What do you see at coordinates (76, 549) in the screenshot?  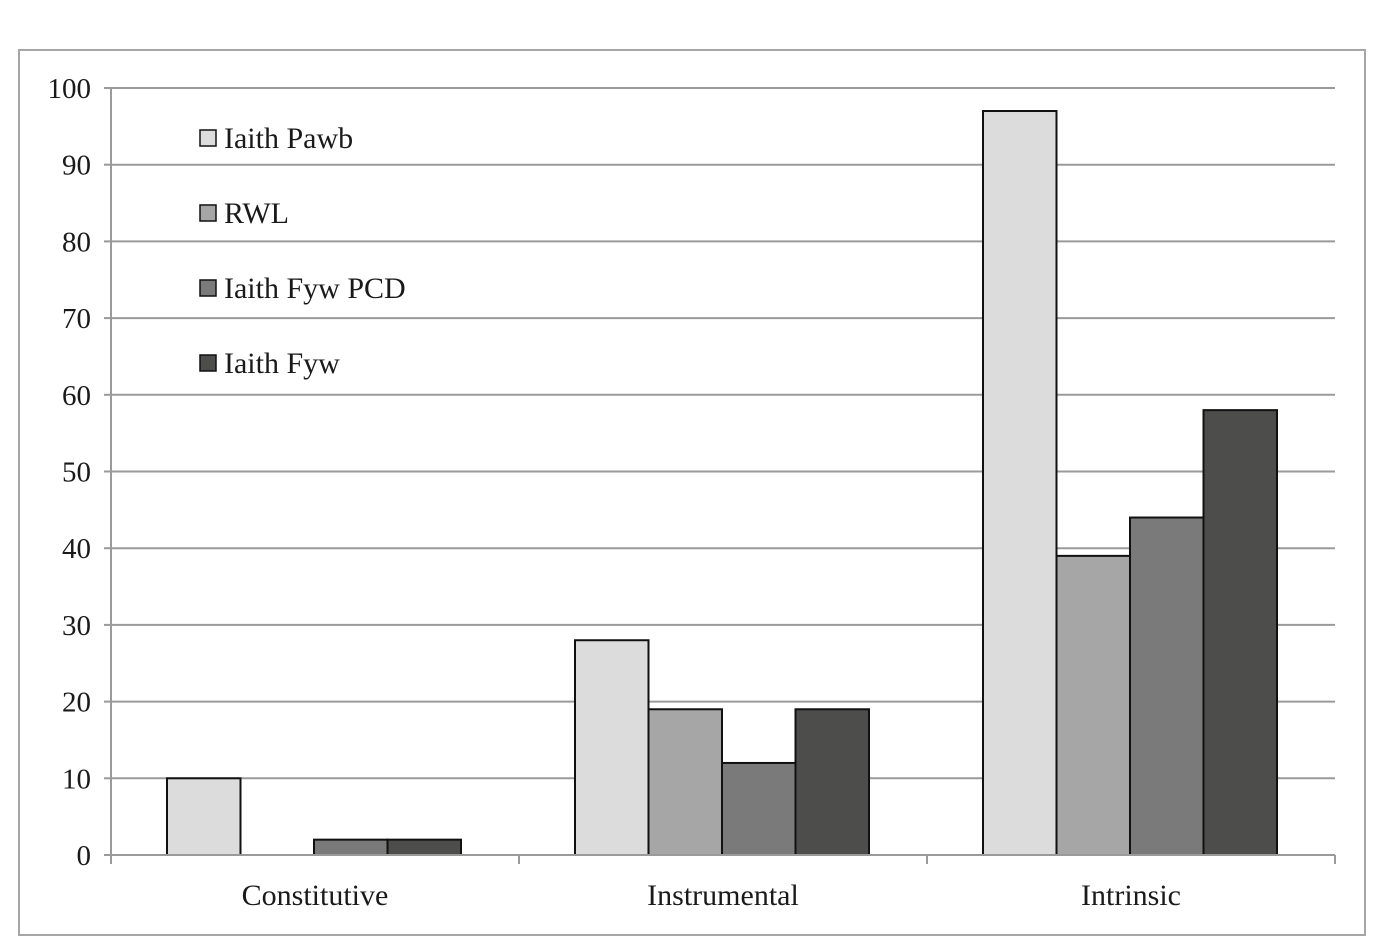 I see `y-axis-tick-label: 40` at bounding box center [76, 549].